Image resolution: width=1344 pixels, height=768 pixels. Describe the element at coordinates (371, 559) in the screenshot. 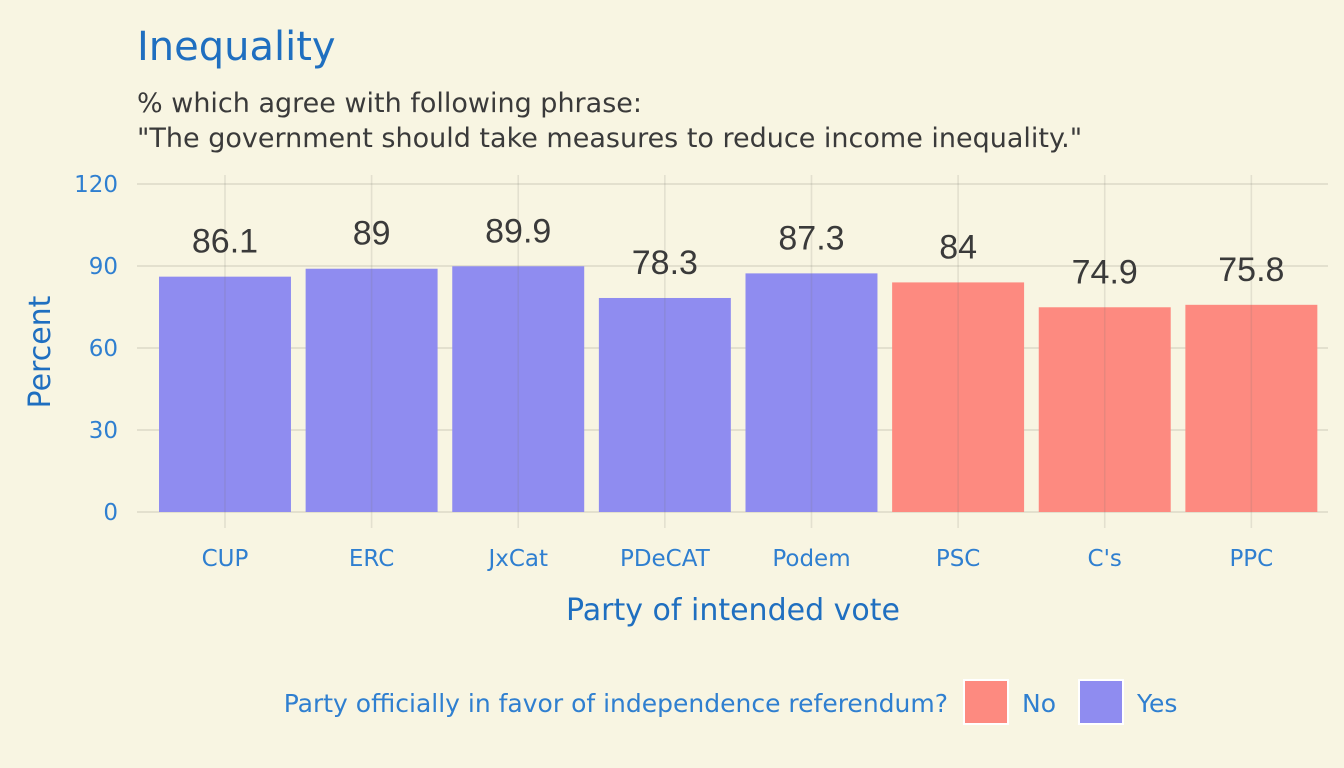

I see `x-tick-label: ERC` at that location.